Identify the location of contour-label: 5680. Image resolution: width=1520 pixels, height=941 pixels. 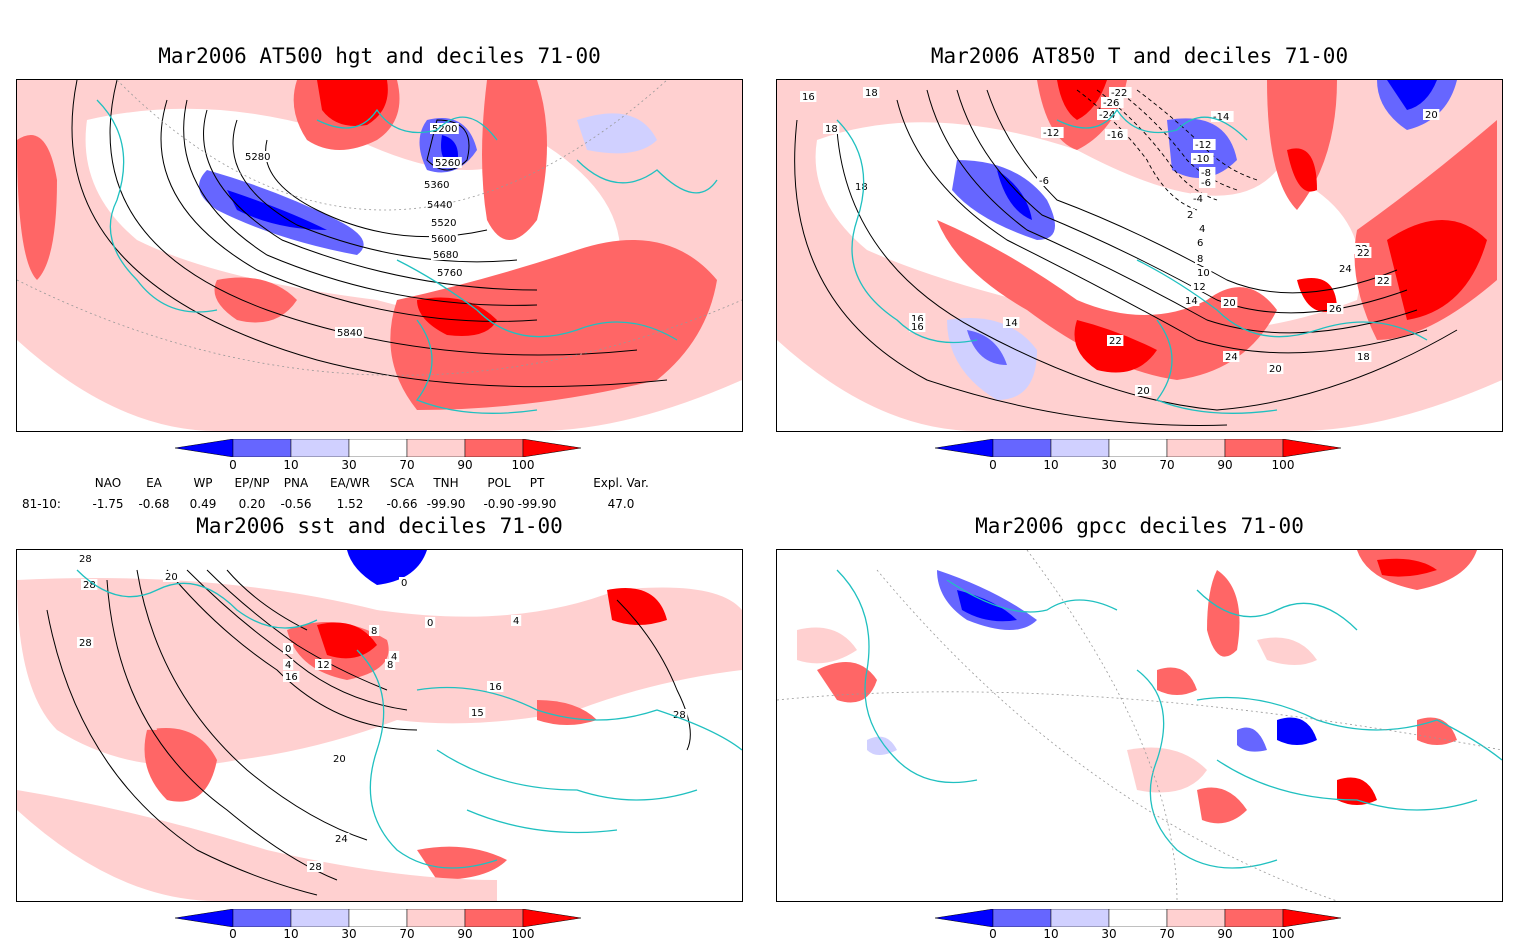
(445, 255).